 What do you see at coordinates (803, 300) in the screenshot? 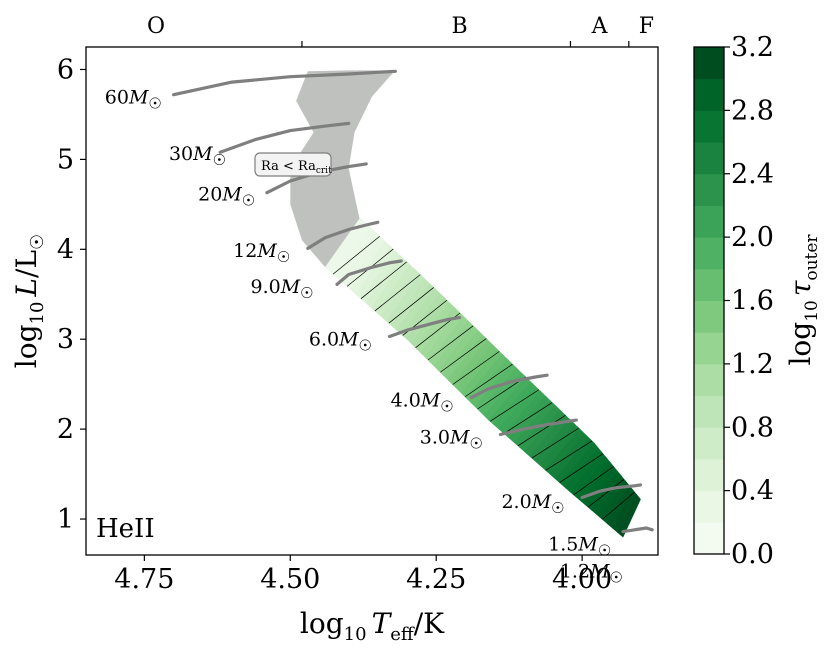
I see `colorbar-title: log10τouter` at bounding box center [803, 300].